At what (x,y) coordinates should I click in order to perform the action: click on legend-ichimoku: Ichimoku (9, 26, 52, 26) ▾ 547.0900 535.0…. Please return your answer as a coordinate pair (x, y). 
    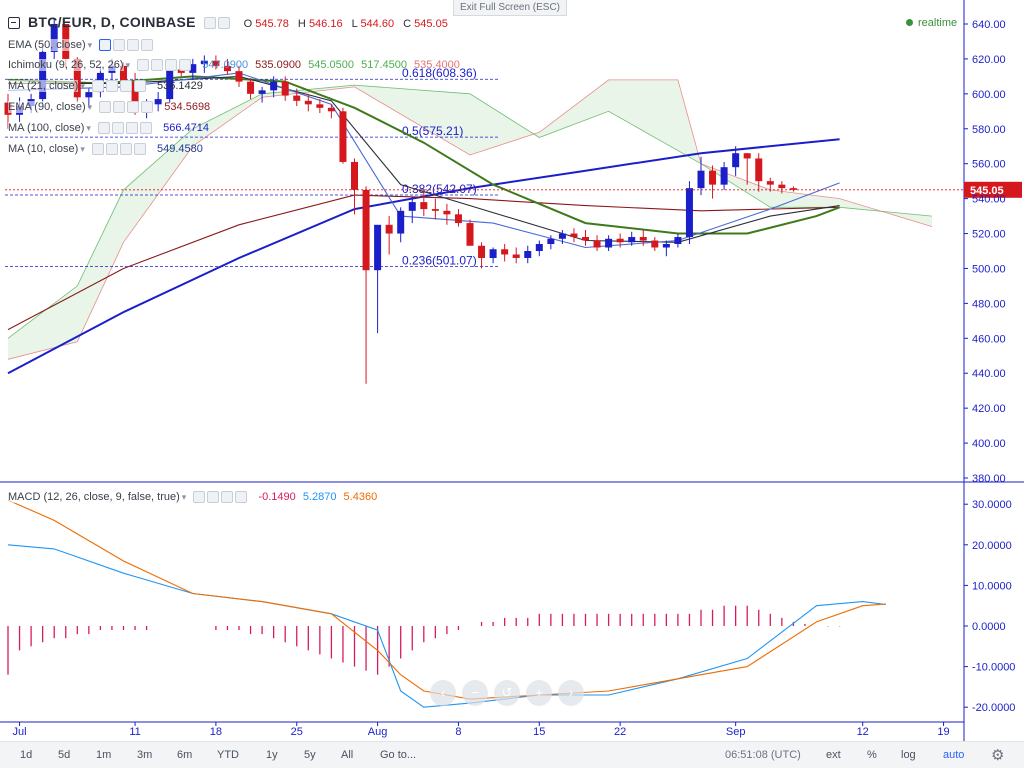
    Looking at the image, I should click on (234, 65).